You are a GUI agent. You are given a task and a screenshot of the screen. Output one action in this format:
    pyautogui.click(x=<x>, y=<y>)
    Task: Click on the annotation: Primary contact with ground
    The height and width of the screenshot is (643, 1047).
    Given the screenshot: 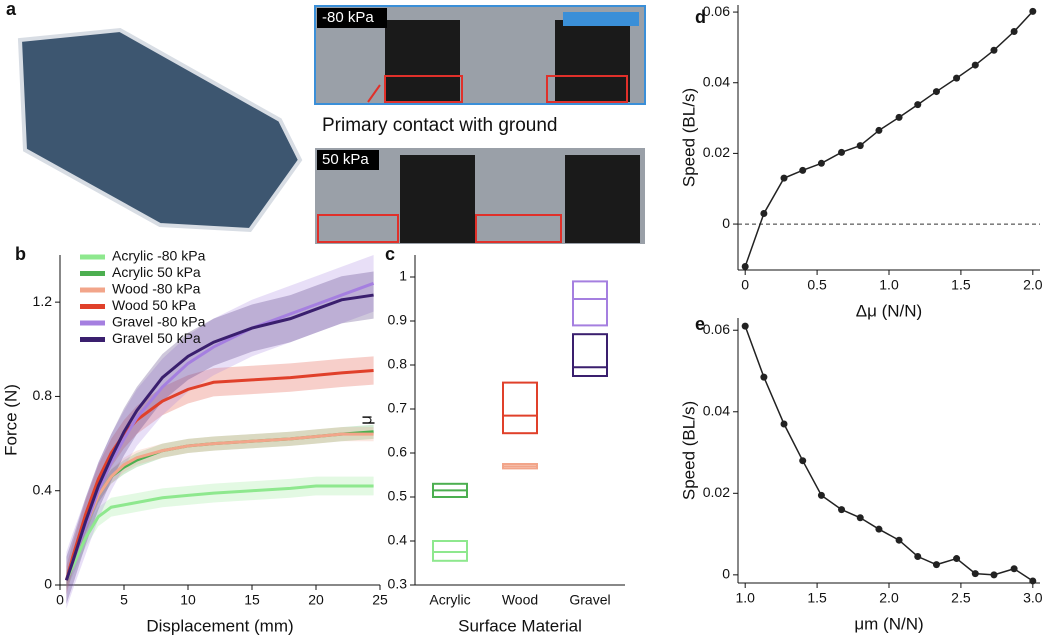 What is the action you would take?
    pyautogui.click(x=440, y=125)
    